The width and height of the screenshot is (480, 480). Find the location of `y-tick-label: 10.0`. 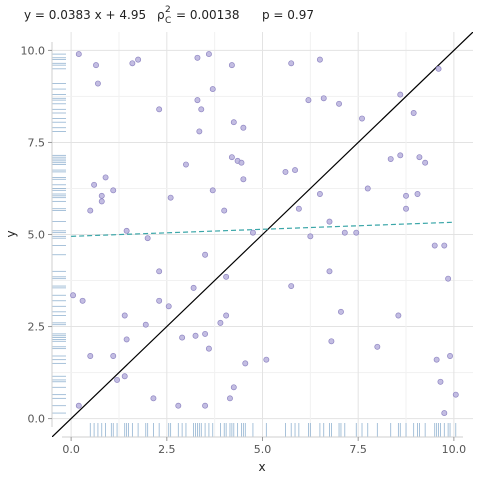

y-tick-label: 10.0 is located at coordinates (33, 50).